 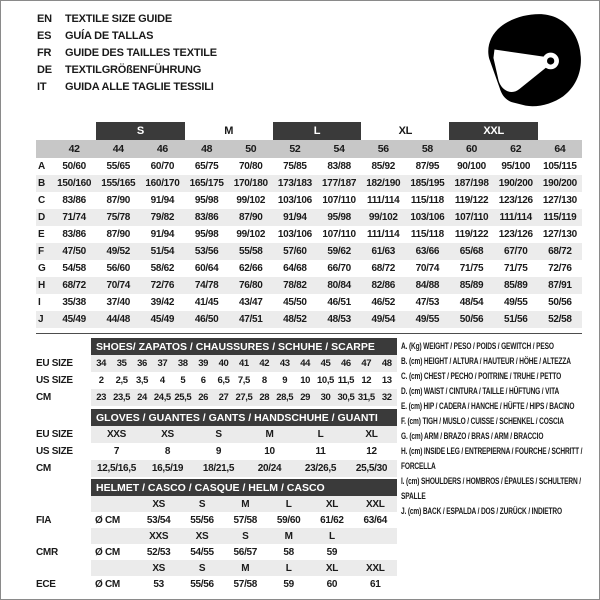 I want to click on table-cell: XS, so click(x=159, y=504).